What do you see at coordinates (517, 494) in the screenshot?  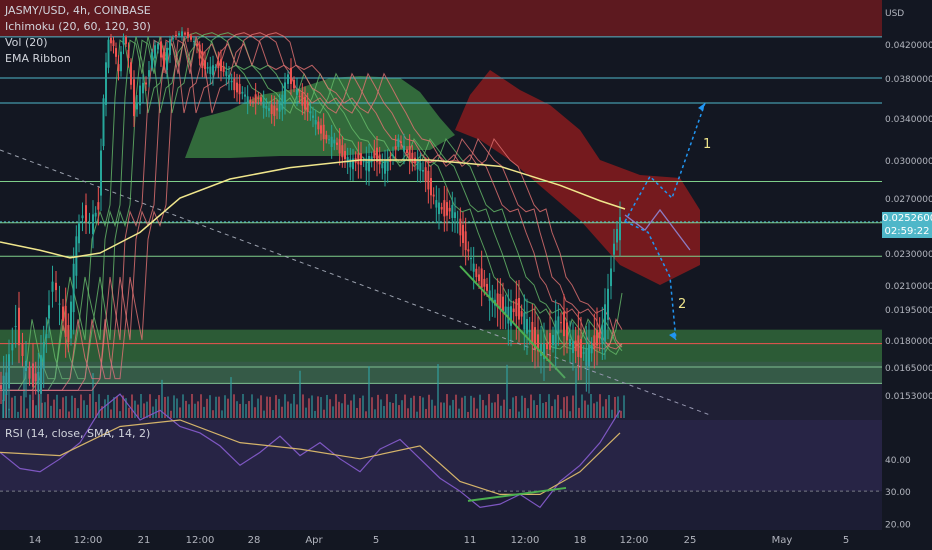 I see `rsi-divergence-line` at bounding box center [517, 494].